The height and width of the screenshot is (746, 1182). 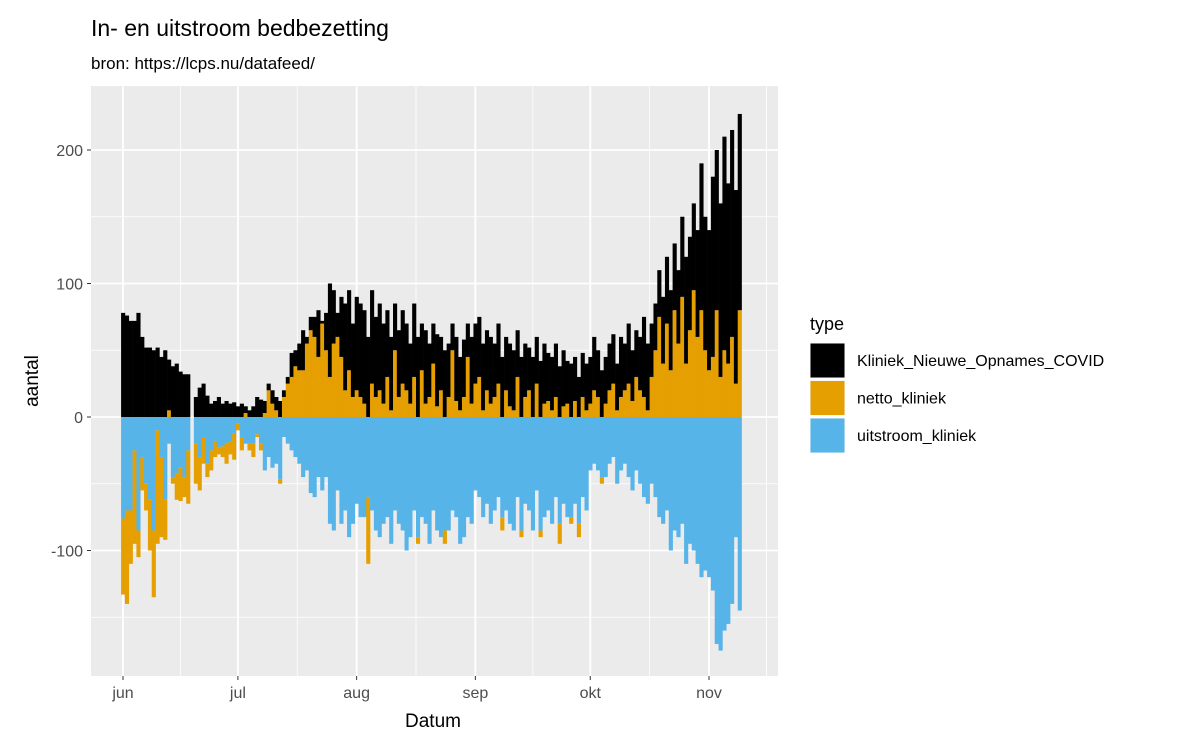 I want to click on y-tick-label: -100, so click(x=67, y=552).